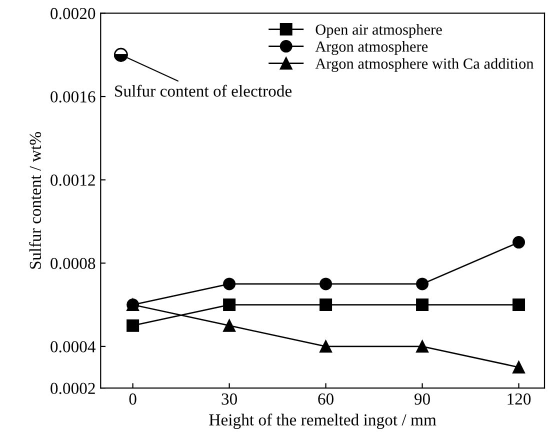  I want to click on annotation: Sulfur content of electrode, so click(203, 90).